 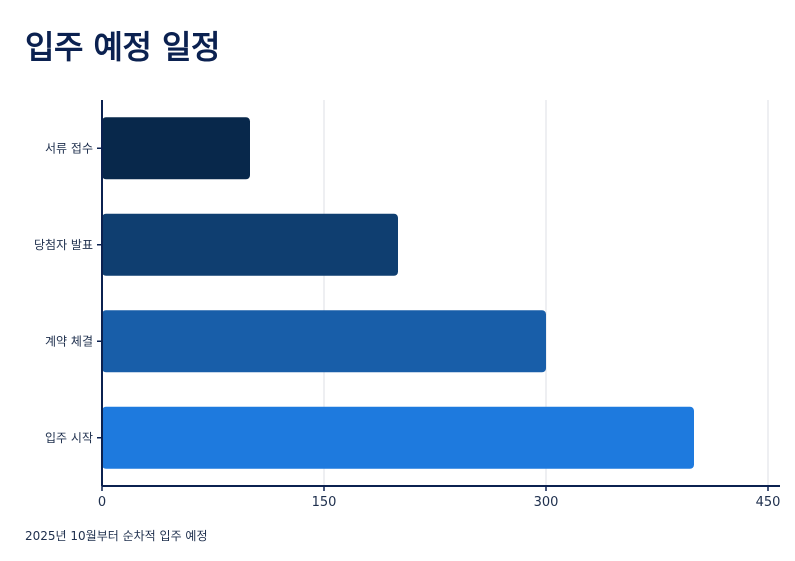 What do you see at coordinates (69, 340) in the screenshot?
I see `y-tick-label-2: 계약 체결` at bounding box center [69, 340].